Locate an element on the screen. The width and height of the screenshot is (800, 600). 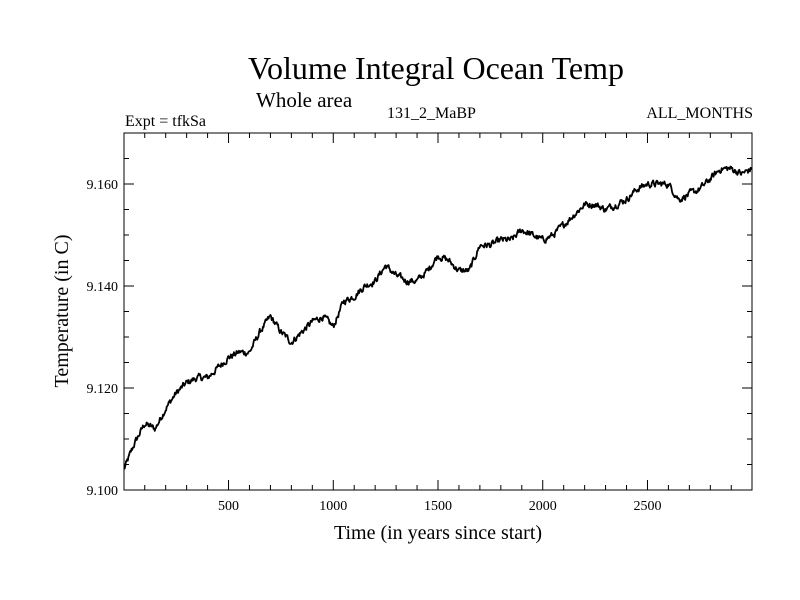
chart-subtitle: Whole area is located at coordinates (304, 100).